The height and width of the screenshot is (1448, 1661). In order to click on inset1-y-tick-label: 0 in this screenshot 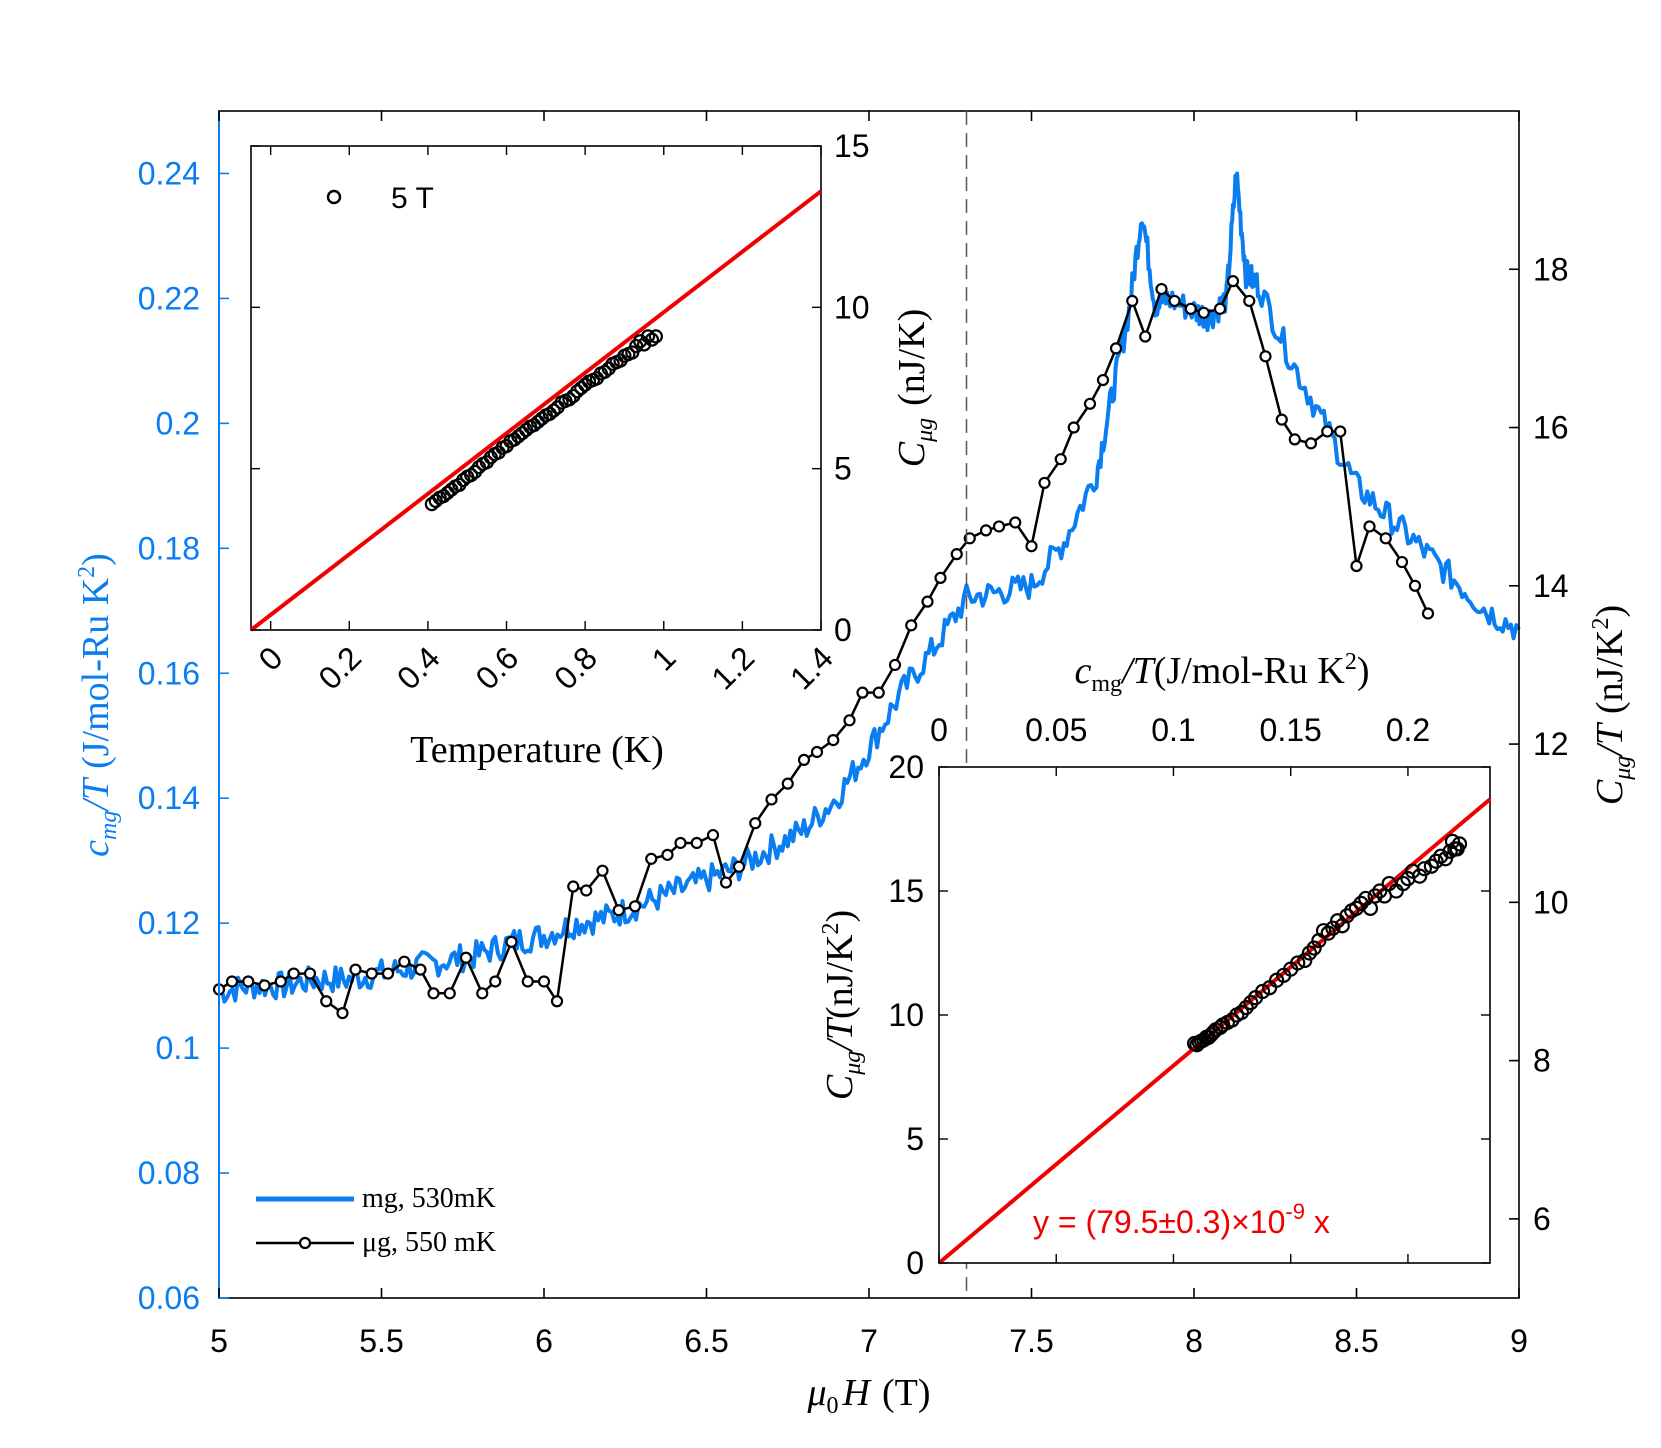, I will do `click(843, 630)`.